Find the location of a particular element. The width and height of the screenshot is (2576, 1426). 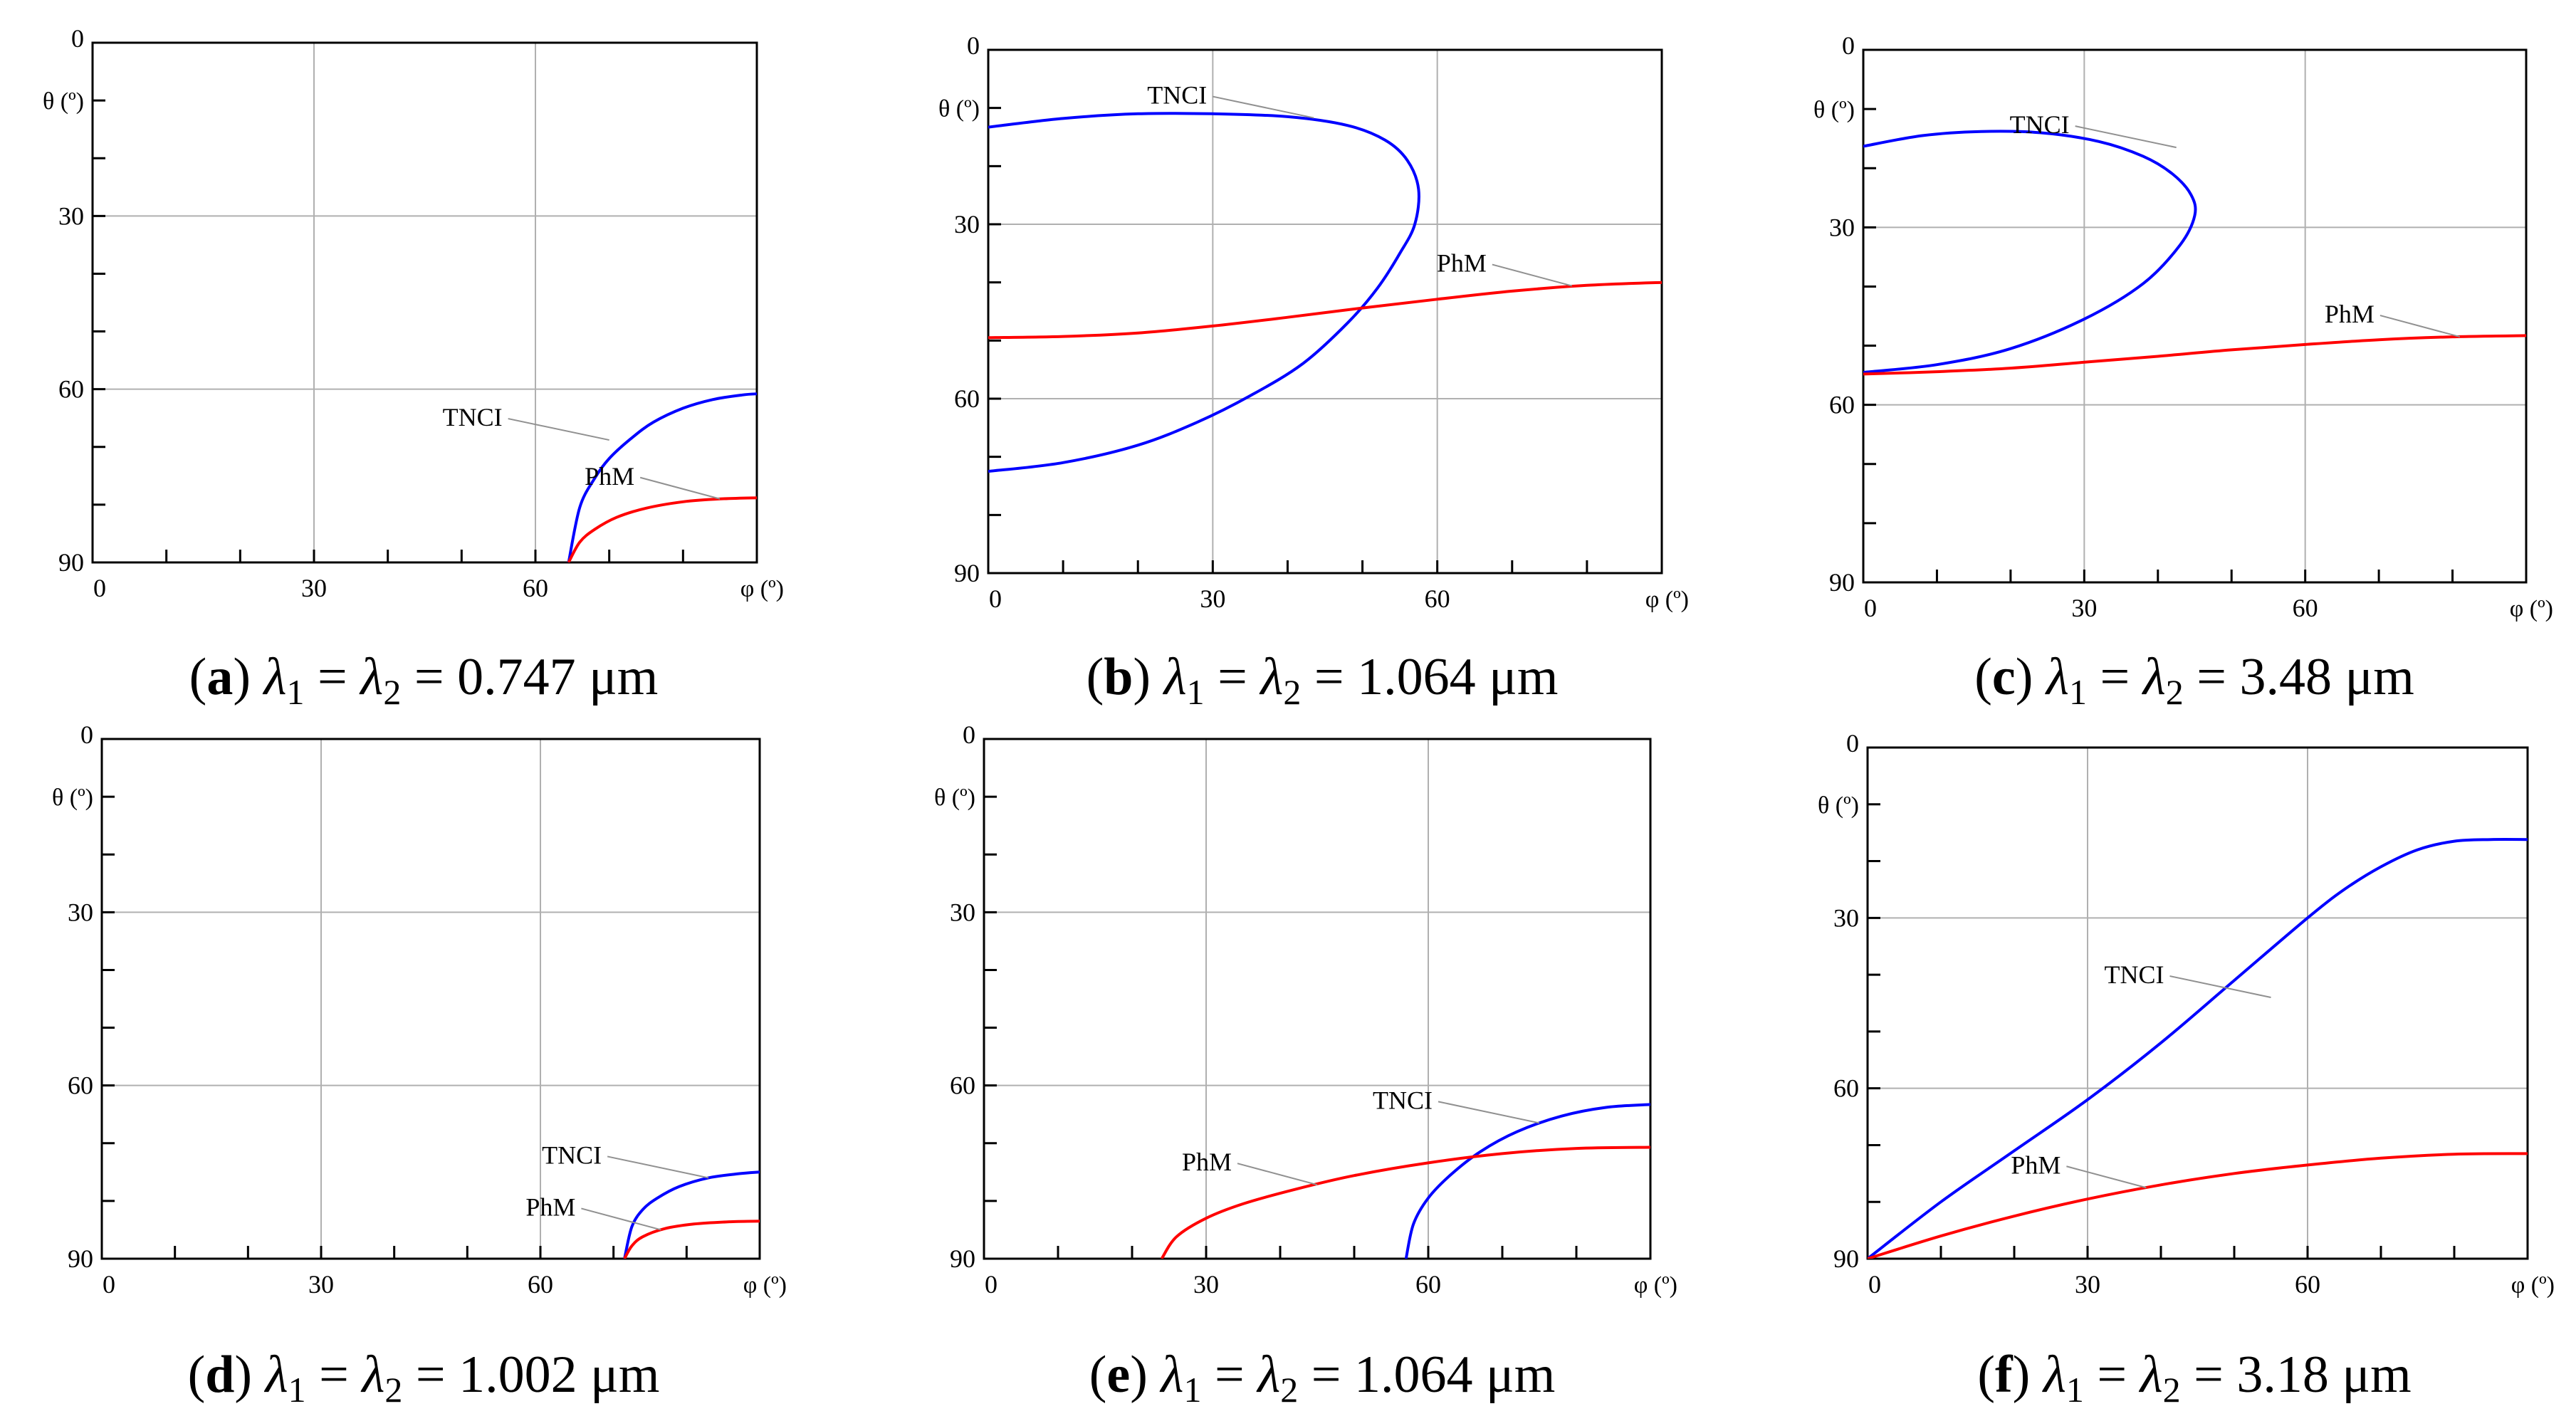

caption-a: (a) λ1 = λ2 = 0.747 μm is located at coordinates (424, 680).